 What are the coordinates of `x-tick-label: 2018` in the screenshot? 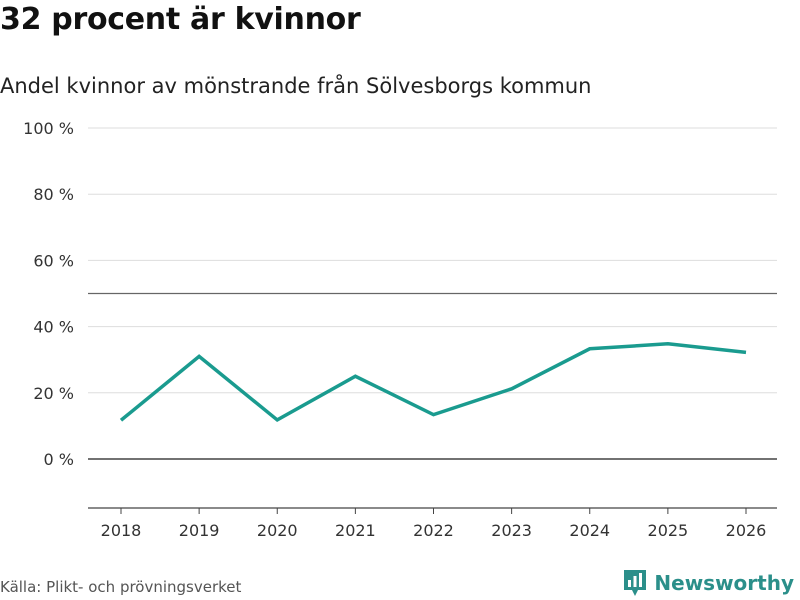 It's located at (121, 530).